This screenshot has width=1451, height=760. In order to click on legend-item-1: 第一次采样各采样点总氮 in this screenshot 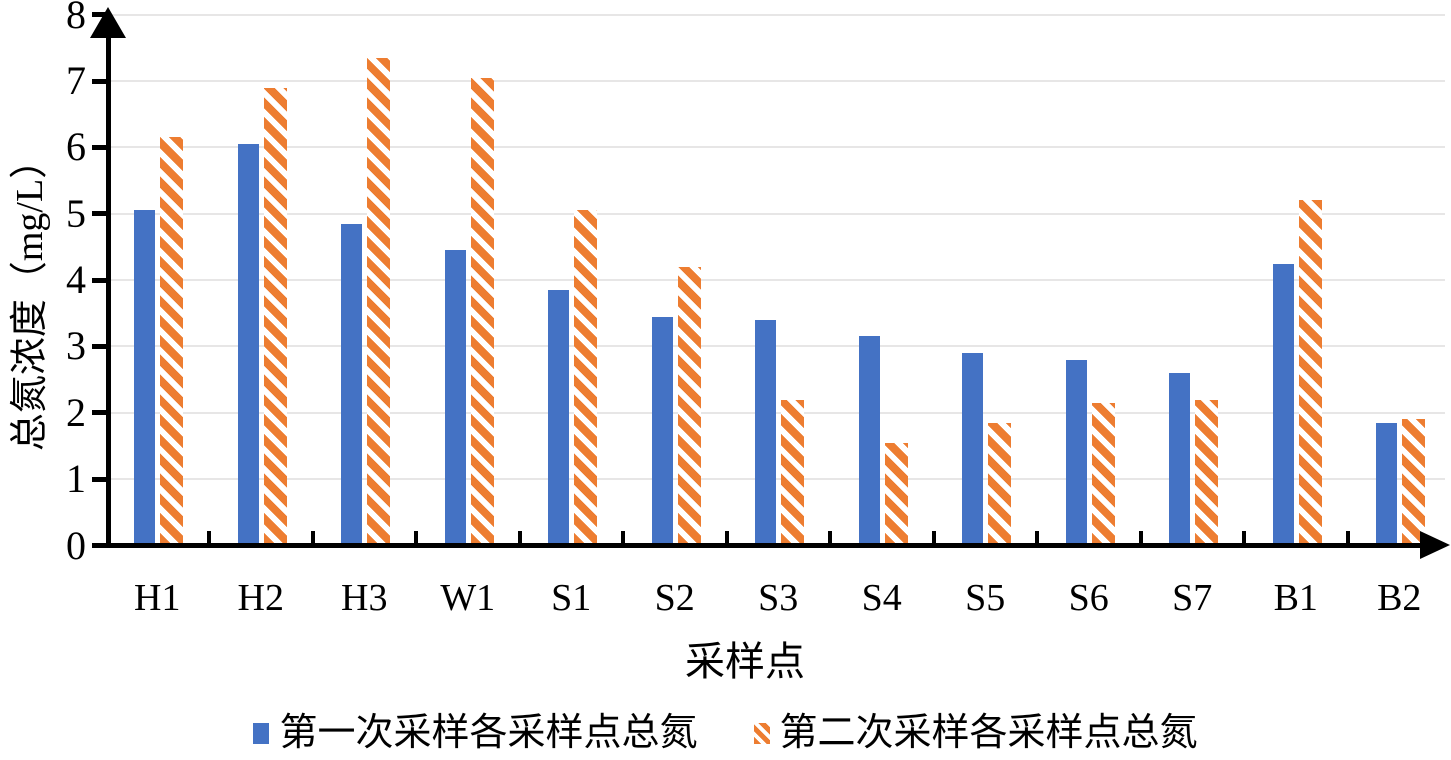, I will do `click(475, 733)`.